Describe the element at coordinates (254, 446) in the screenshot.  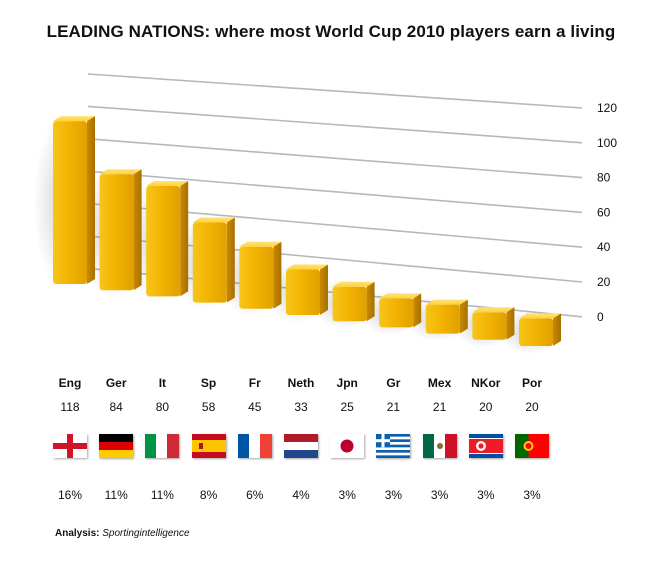
I see `france-flag-icon` at that location.